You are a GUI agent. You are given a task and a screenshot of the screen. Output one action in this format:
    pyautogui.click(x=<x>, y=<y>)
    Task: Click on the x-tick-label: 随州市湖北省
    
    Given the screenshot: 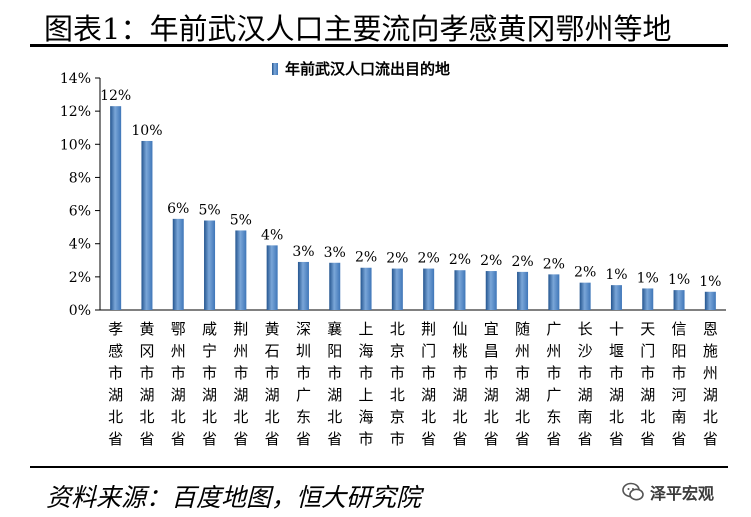 What is the action you would take?
    pyautogui.click(x=522, y=384)
    